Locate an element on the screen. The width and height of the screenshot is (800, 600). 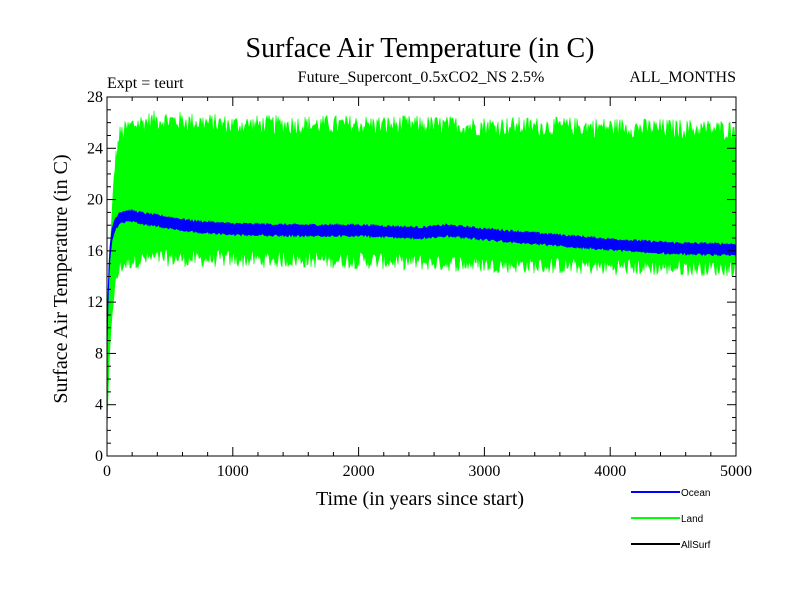
x-axis-label: Time (in years since start) is located at coordinates (420, 499).